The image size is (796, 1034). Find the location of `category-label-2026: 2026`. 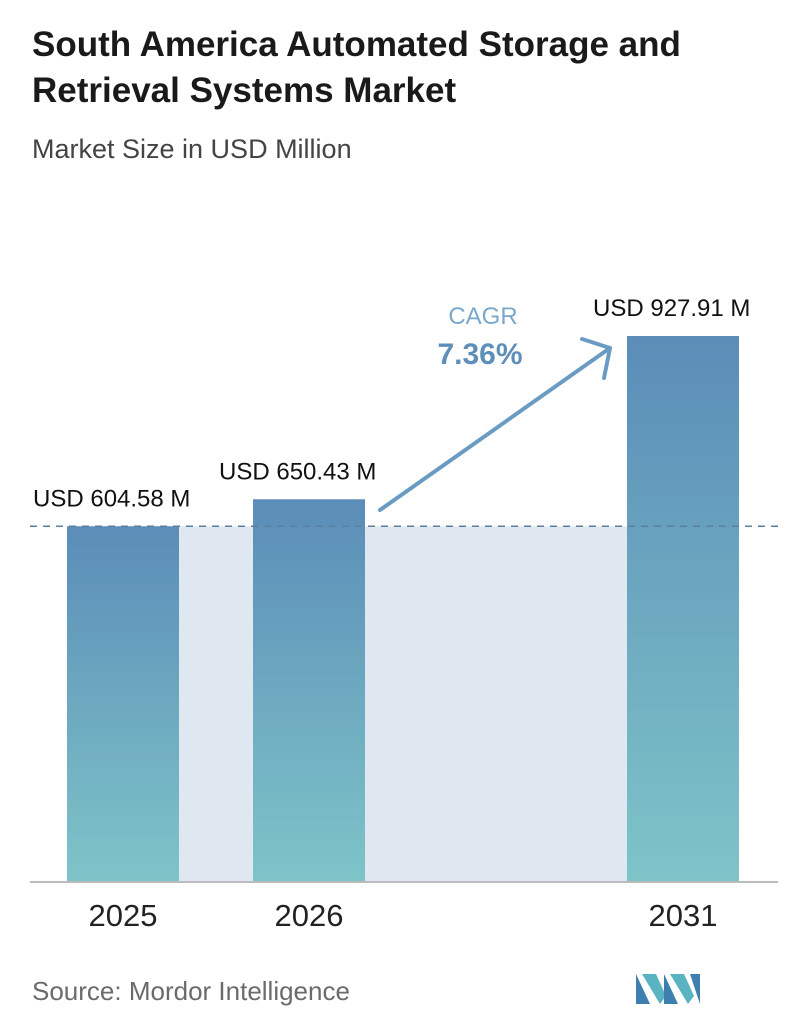

category-label-2026: 2026 is located at coordinates (309, 915).